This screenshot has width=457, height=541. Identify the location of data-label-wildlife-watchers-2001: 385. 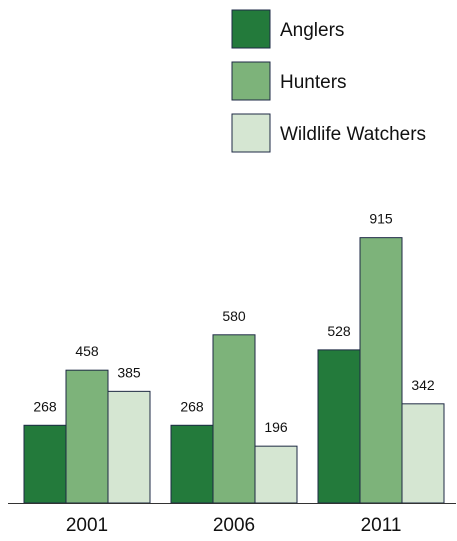
(129, 372).